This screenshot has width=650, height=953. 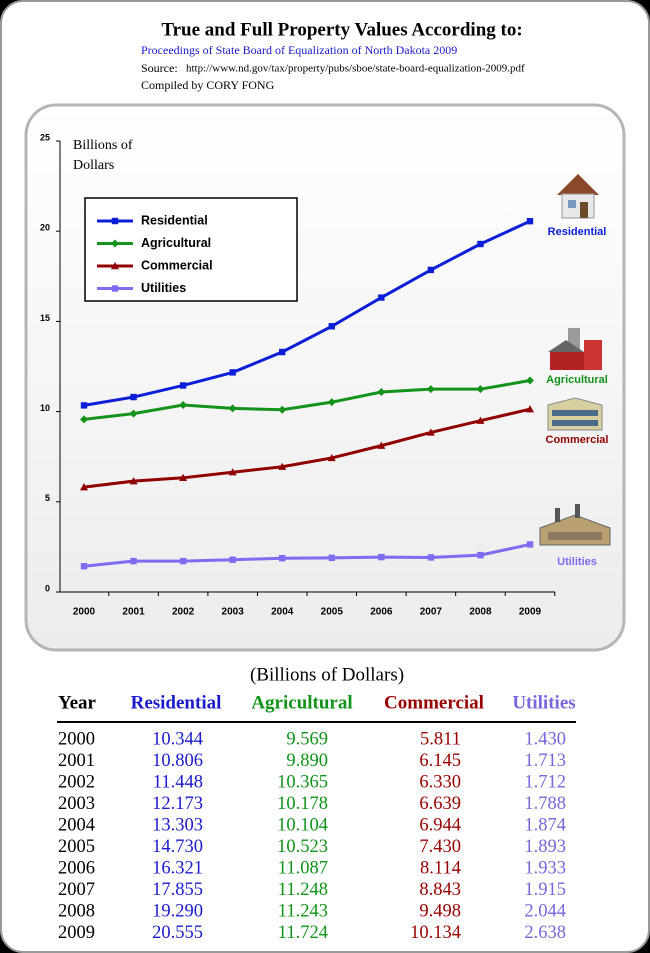 What do you see at coordinates (45, 318) in the screenshot?
I see `y-tick-label: 15` at bounding box center [45, 318].